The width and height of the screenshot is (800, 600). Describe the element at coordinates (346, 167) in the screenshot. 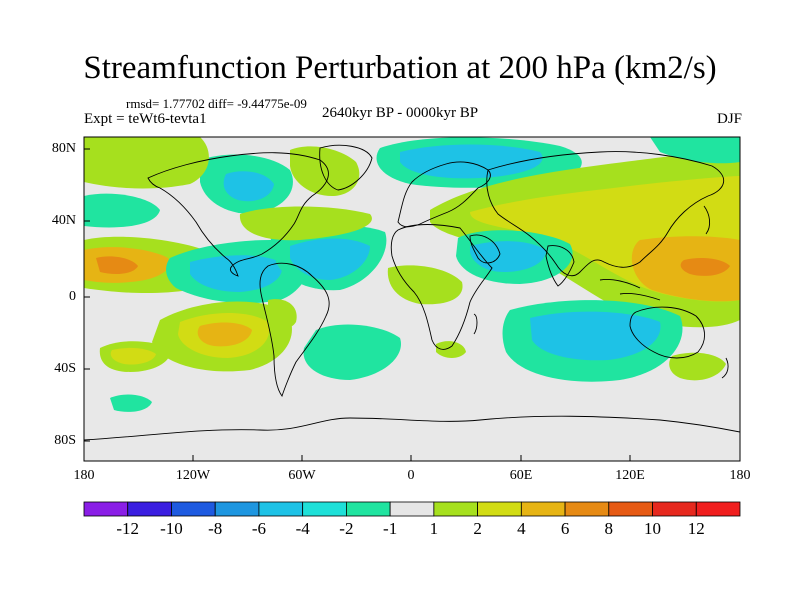

I see `coast-greenland` at that location.